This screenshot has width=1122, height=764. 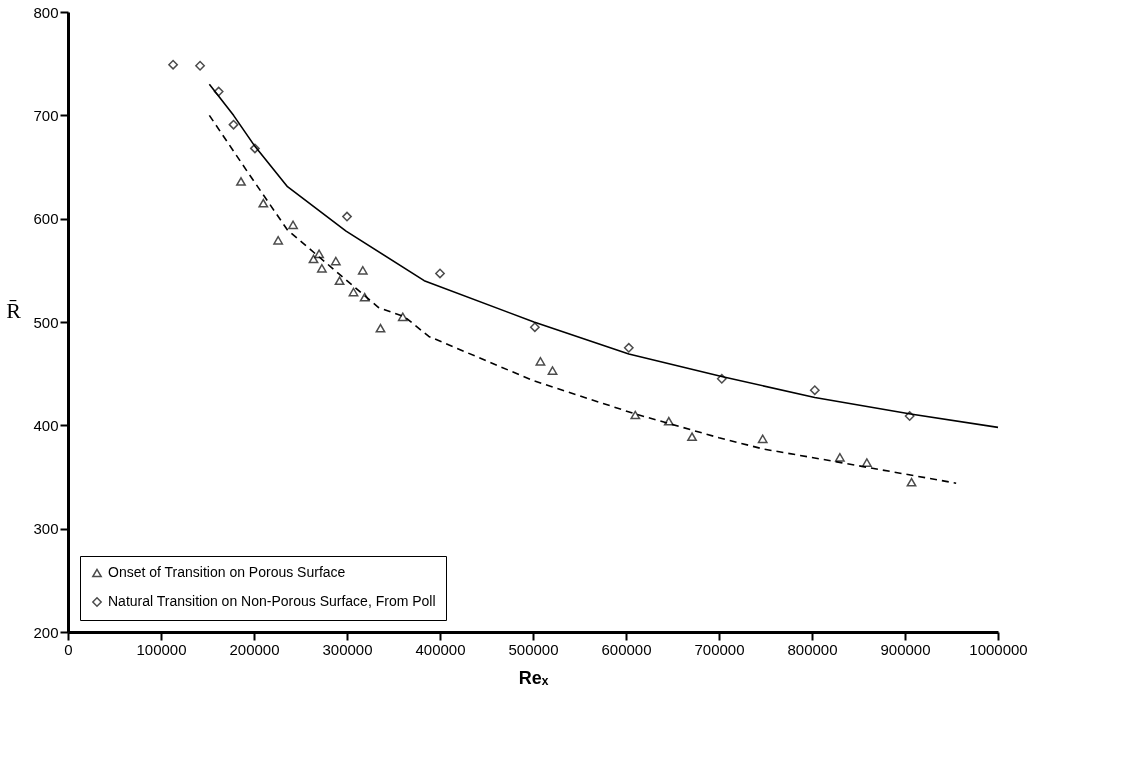 I want to click on y-axis-title: R̄, so click(x=14, y=310).